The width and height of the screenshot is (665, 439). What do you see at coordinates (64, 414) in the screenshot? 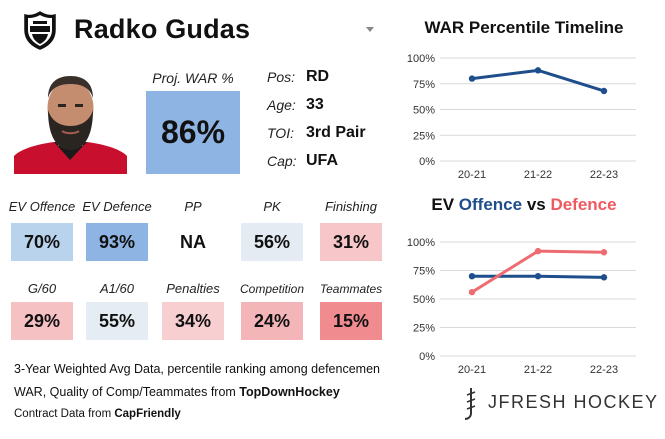
I see `footnote-contract-prefix: Contract Data from` at bounding box center [64, 414].